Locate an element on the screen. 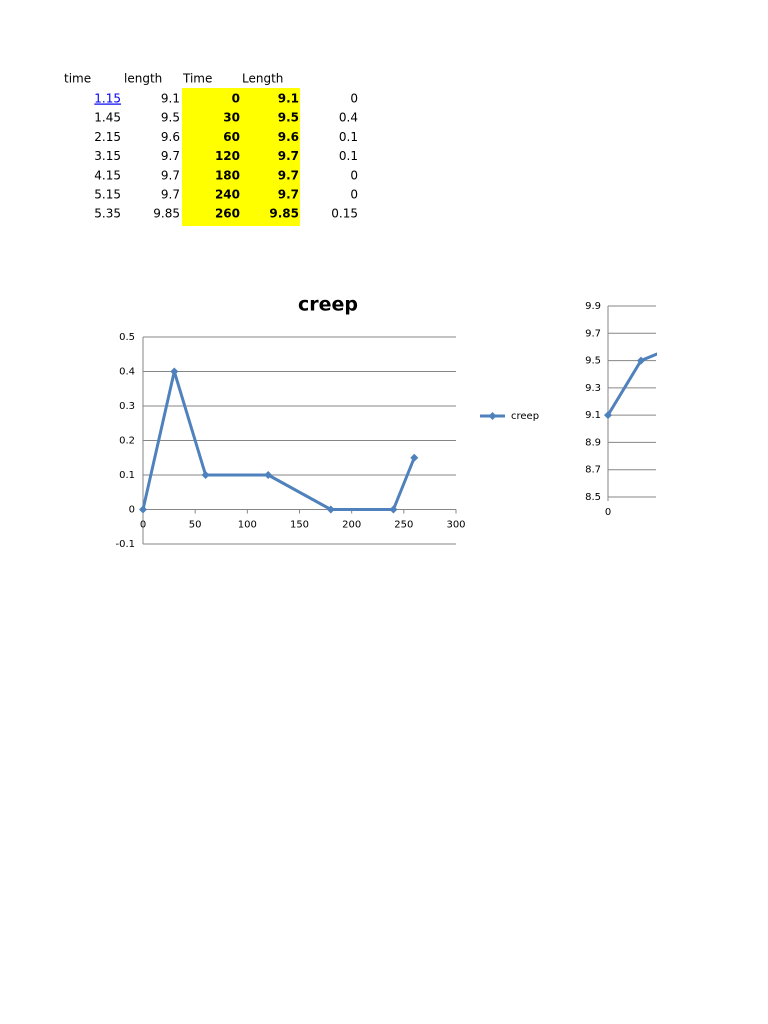 The height and width of the screenshot is (1024, 768). column-header: length is located at coordinates (143, 79).